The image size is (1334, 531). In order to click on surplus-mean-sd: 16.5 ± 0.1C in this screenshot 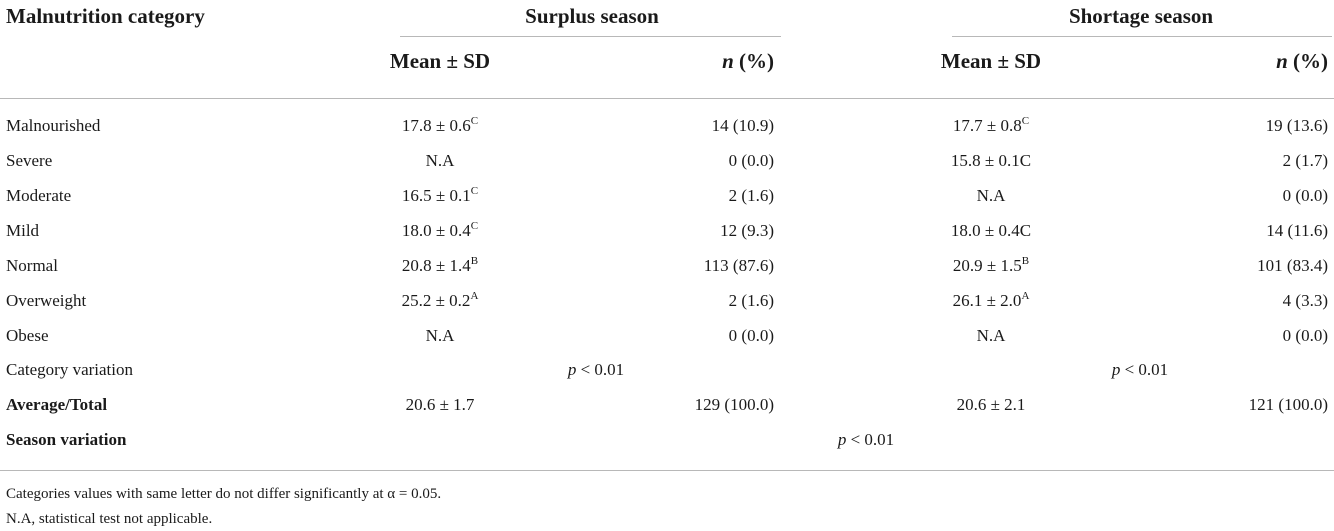, I will do `click(440, 195)`.